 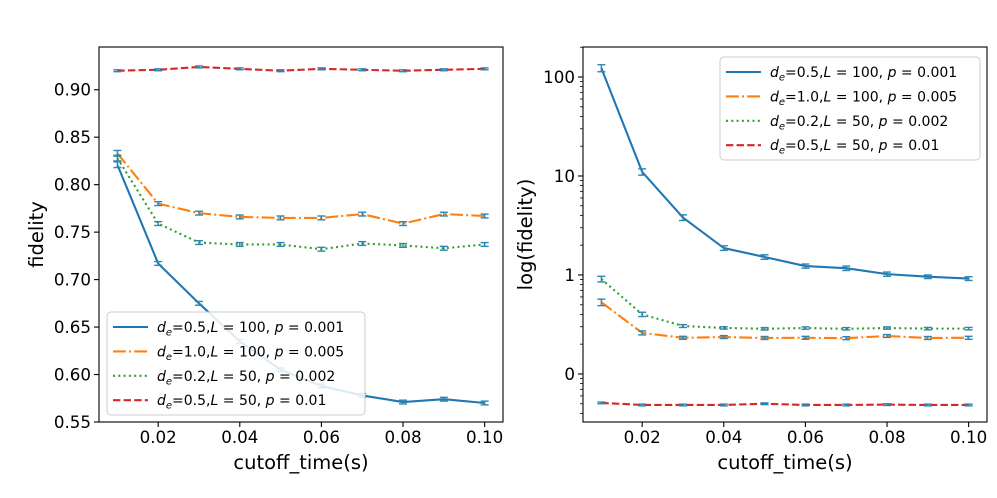 What do you see at coordinates (36, 234) in the screenshot?
I see `y-axis-label: fidelity` at bounding box center [36, 234].